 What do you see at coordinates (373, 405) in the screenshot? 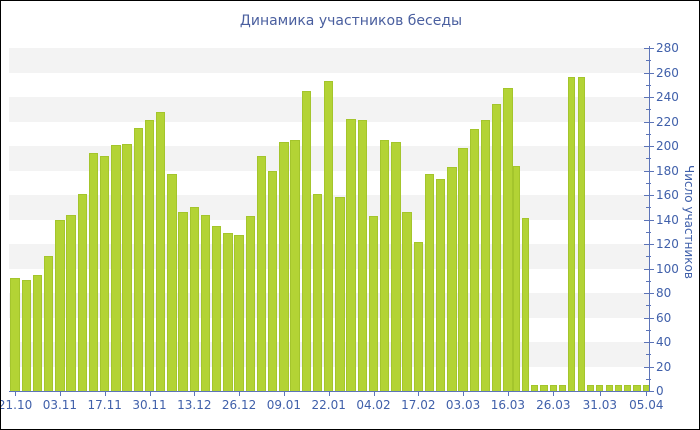
I see `x-tick-label: 04.02` at bounding box center [373, 405].